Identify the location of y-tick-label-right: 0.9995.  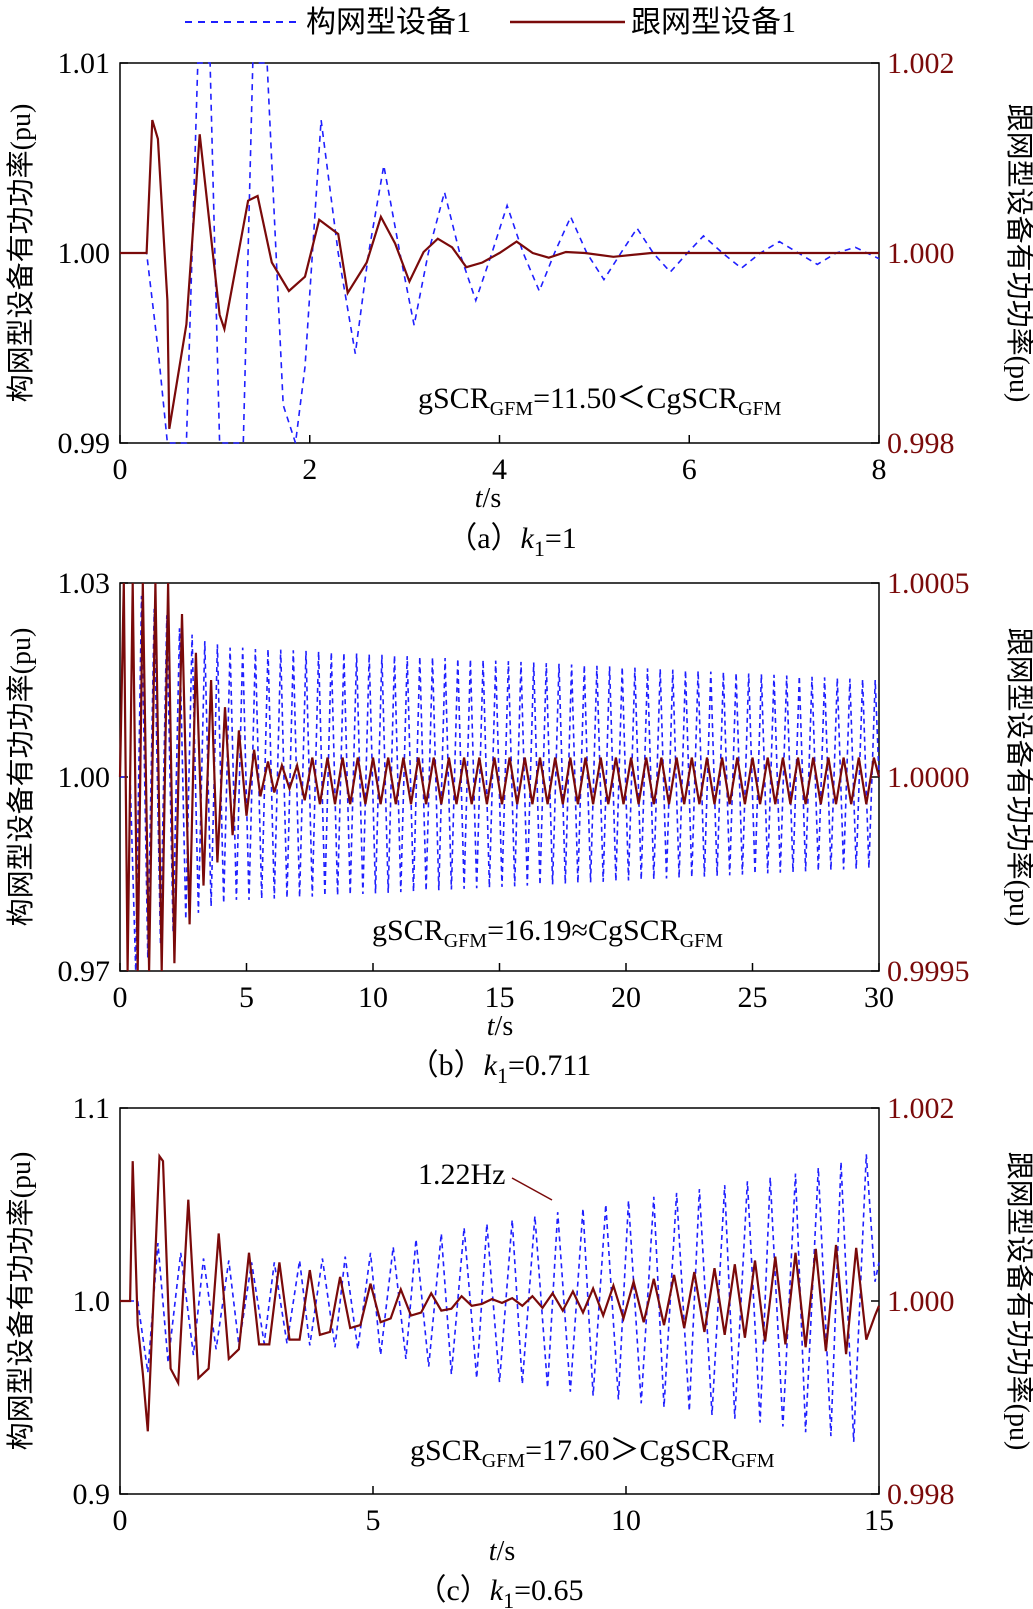
(928, 971).